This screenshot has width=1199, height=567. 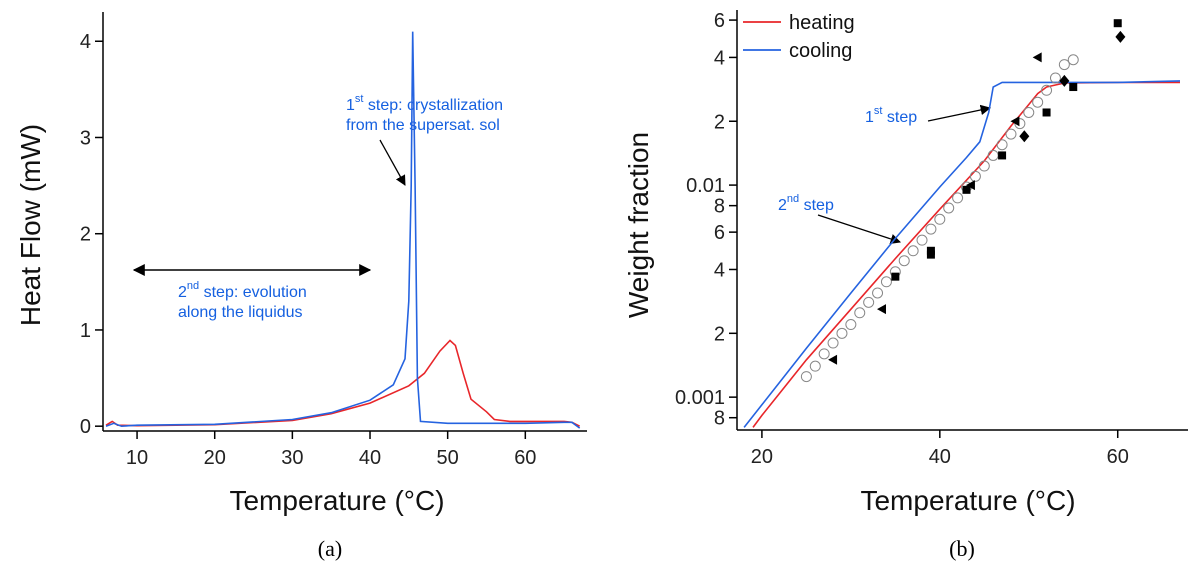 I want to click on x-tick-label: 30, so click(x=292, y=458).